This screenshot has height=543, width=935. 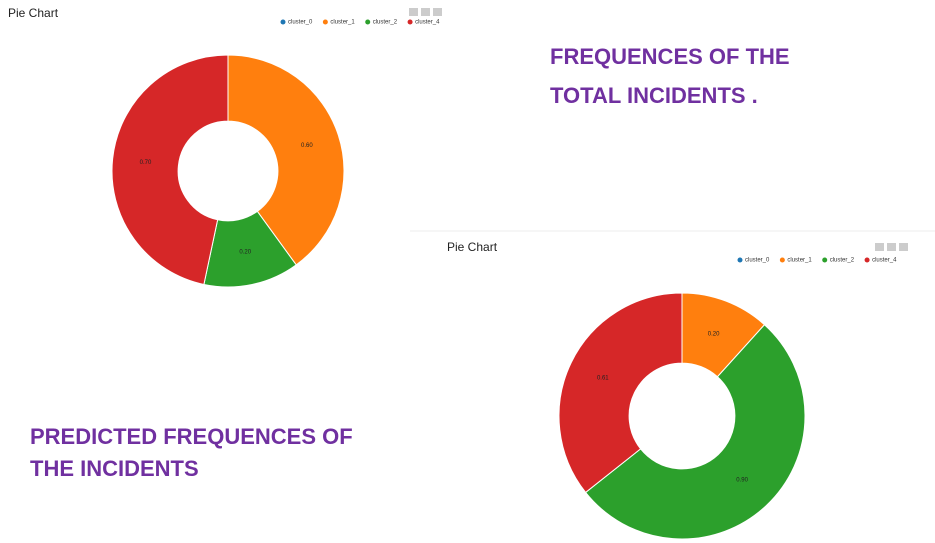 I want to click on data-label: 0.70, so click(x=146, y=163).